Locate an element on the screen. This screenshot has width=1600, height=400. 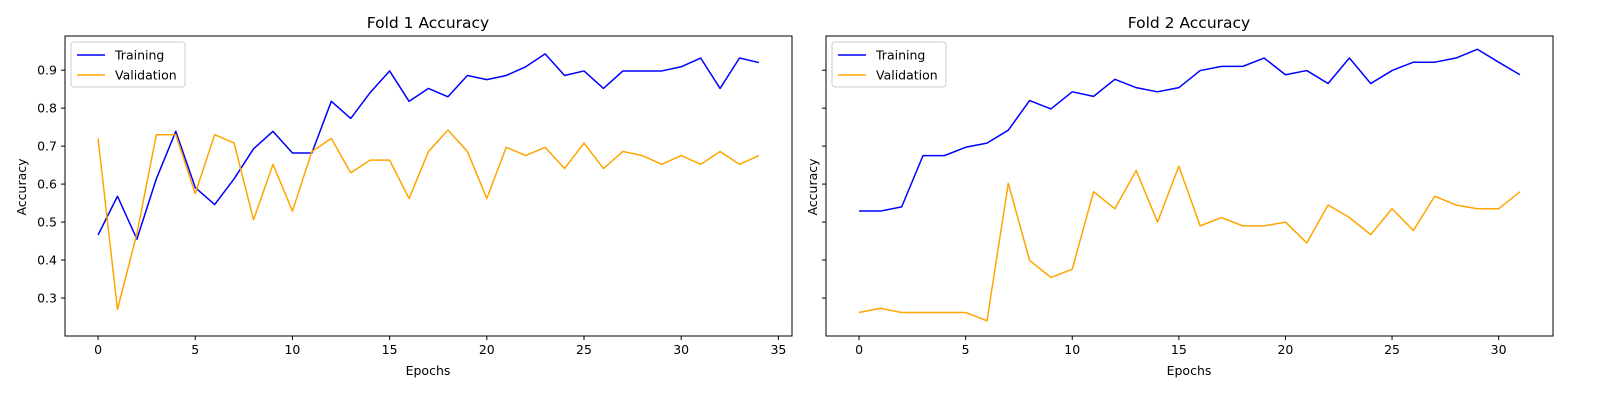
chart-title: Fold 1 Accuracy is located at coordinates (428, 23).